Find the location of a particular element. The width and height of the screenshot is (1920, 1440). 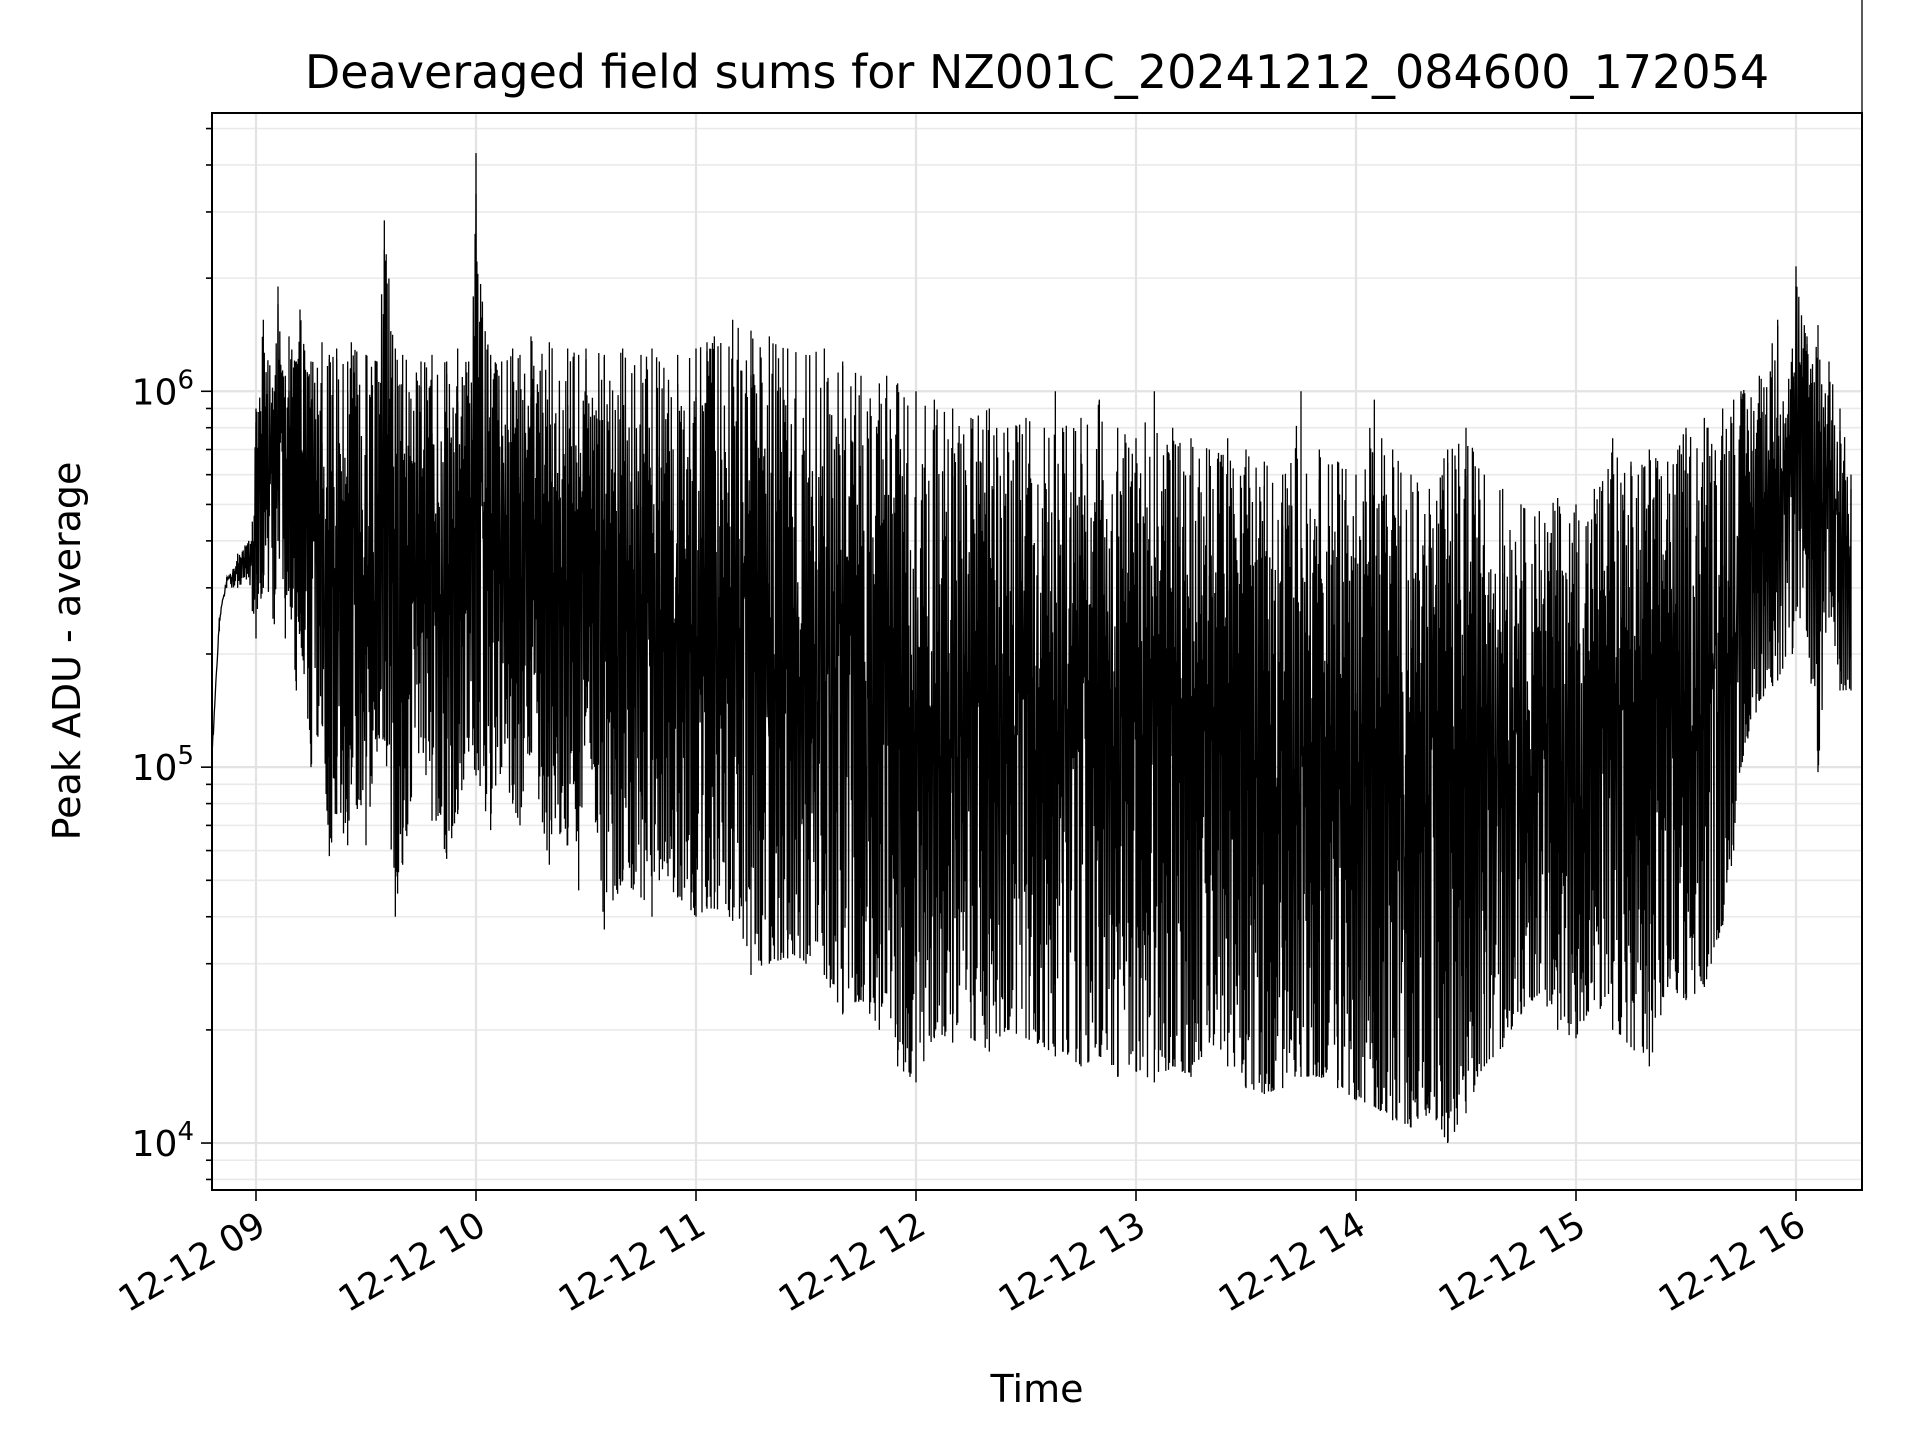

y-axis-tick-labels: 10⁴ 10⁵ 10⁶ is located at coordinates (163, 765).